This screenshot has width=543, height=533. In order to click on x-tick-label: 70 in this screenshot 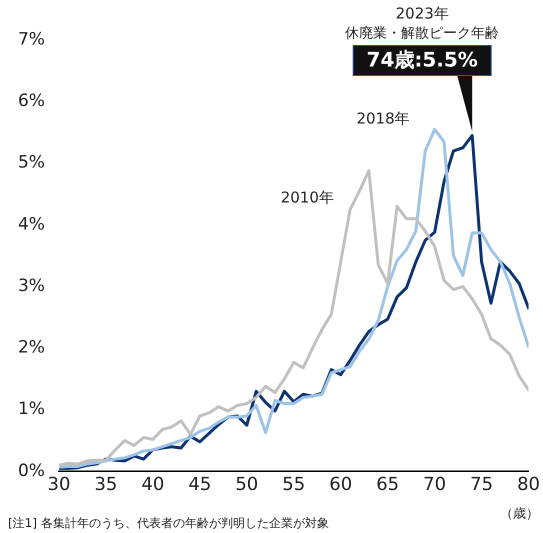, I will do `click(434, 484)`.